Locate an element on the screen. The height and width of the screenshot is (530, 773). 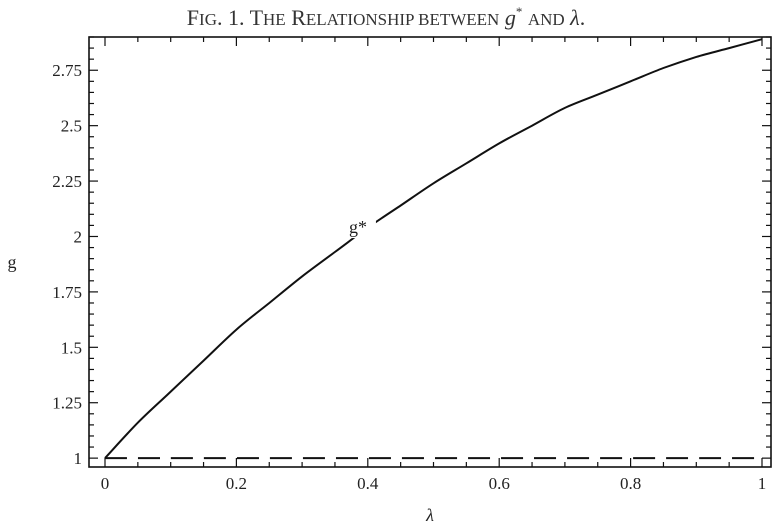
title-part: AND is located at coordinates (546, 19).